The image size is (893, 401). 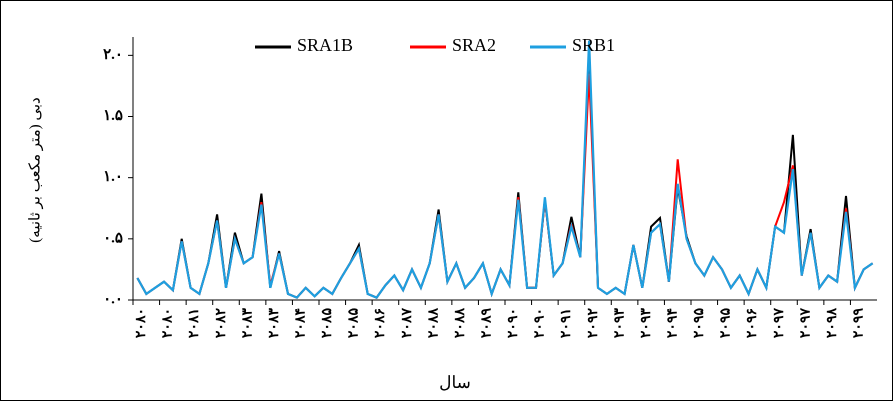 I want to click on y-axis-title: دبی (متر مکعب بر ثانیه), so click(x=35, y=169).